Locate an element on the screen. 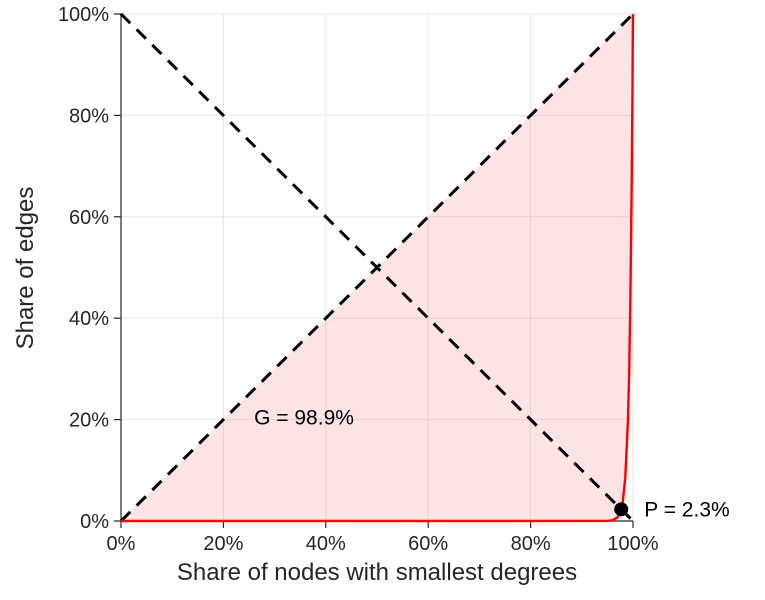  y-axis-label: Share of edges is located at coordinates (25, 268).